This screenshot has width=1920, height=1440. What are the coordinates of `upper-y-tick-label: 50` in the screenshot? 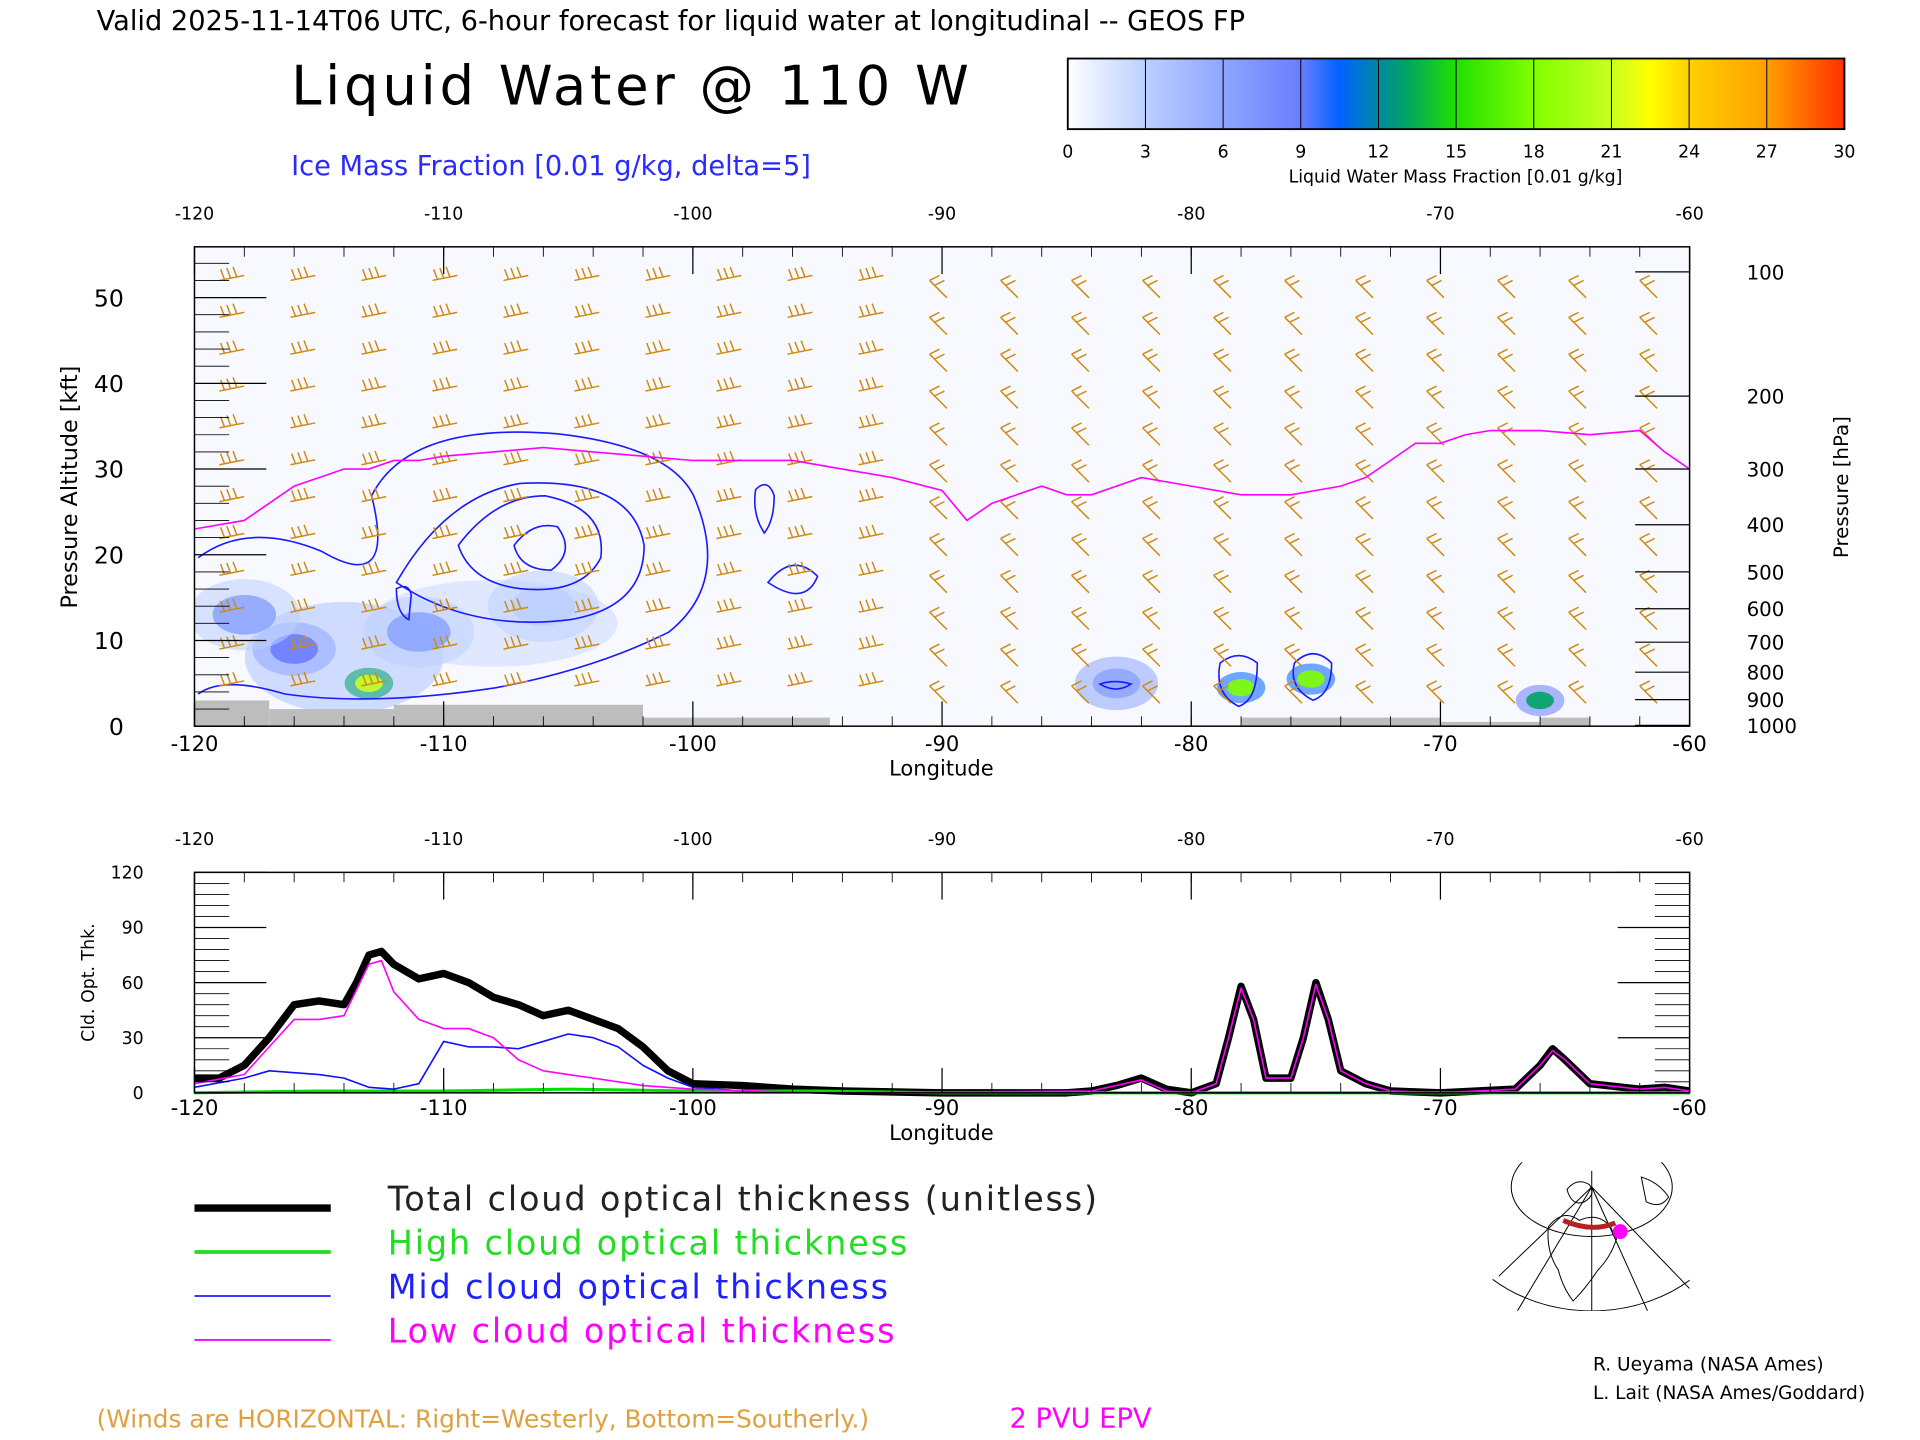 It's located at (109, 298).